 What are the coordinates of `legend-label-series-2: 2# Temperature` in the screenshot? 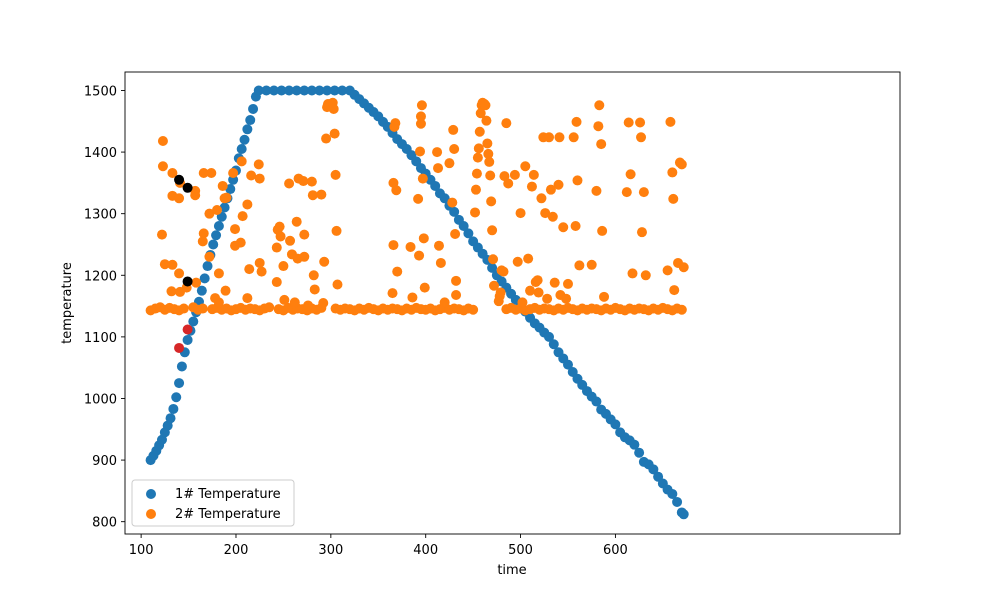 It's located at (228, 514).